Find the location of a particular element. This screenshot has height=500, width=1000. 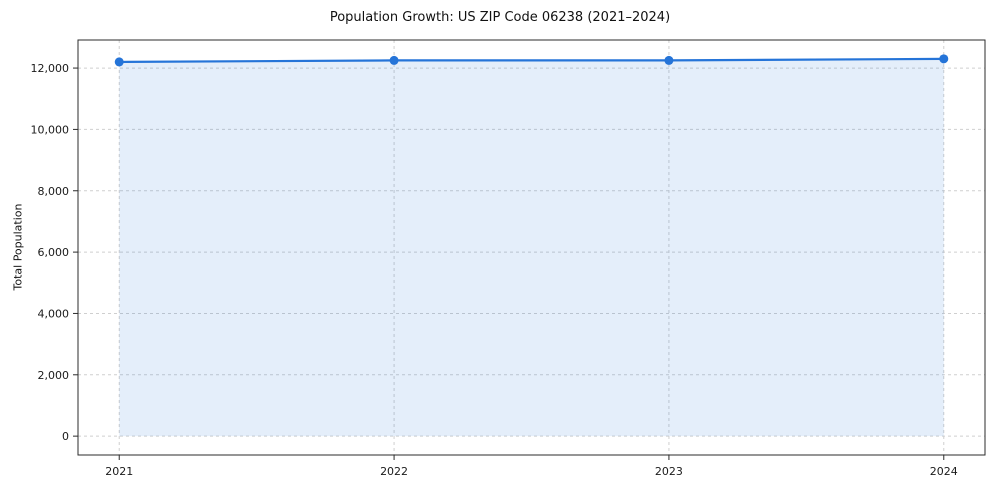

x-tick-label: 2023 is located at coordinates (669, 471).